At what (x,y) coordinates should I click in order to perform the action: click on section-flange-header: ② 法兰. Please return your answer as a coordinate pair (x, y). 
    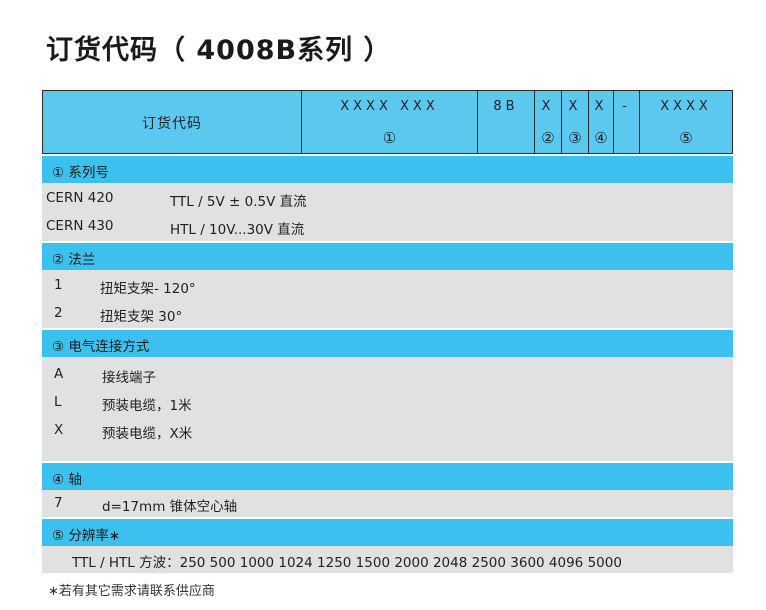
    Looking at the image, I should click on (387, 256).